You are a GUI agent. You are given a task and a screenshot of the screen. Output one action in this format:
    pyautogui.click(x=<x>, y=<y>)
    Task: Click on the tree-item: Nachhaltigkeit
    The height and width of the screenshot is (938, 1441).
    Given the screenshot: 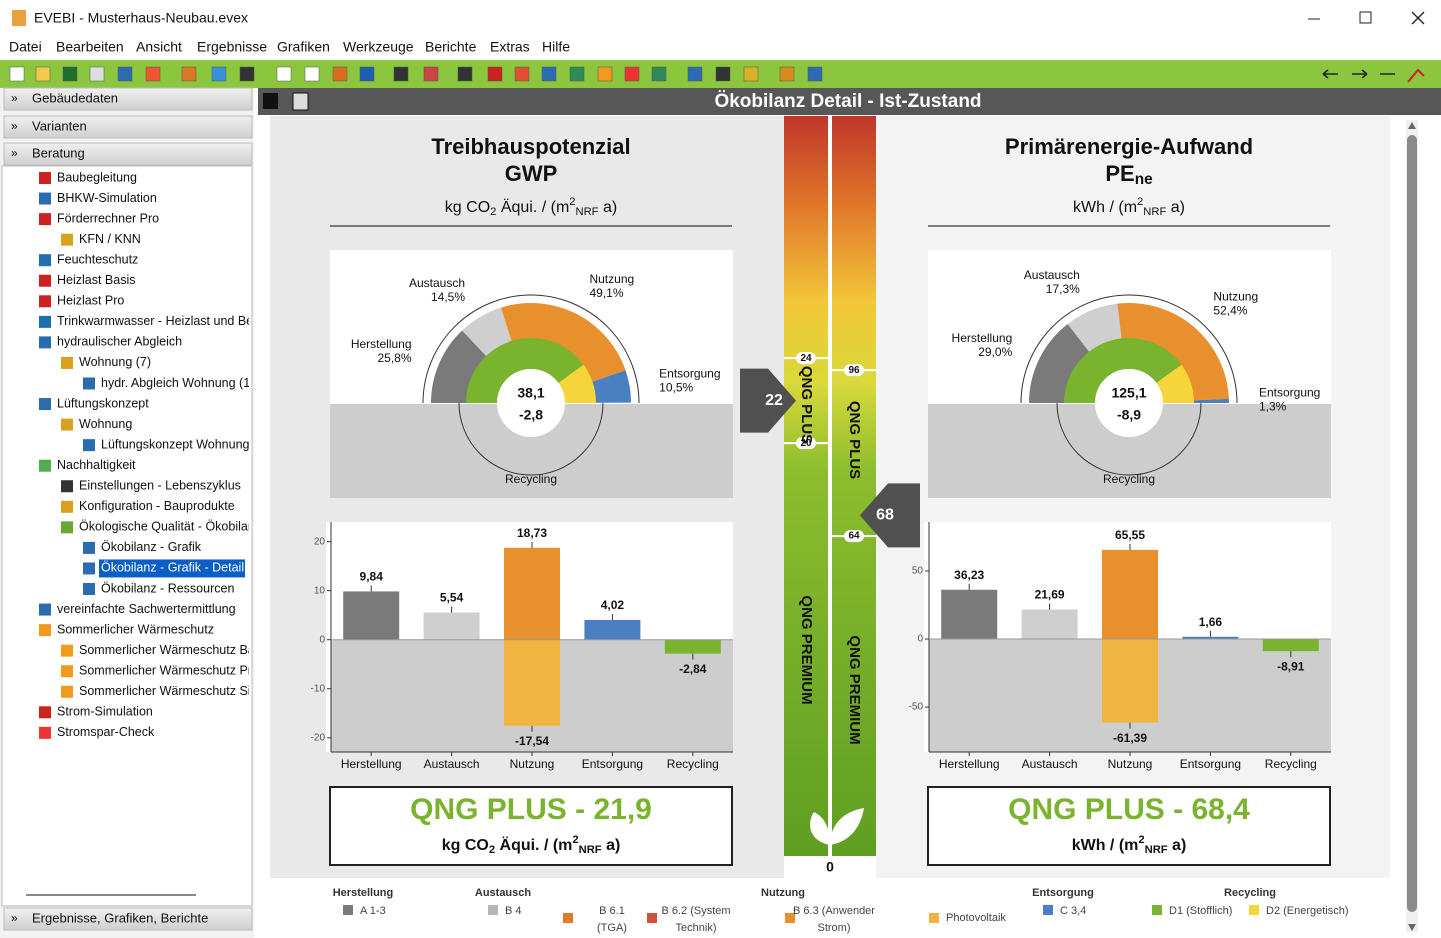 What is the action you would take?
    pyautogui.click(x=96, y=465)
    